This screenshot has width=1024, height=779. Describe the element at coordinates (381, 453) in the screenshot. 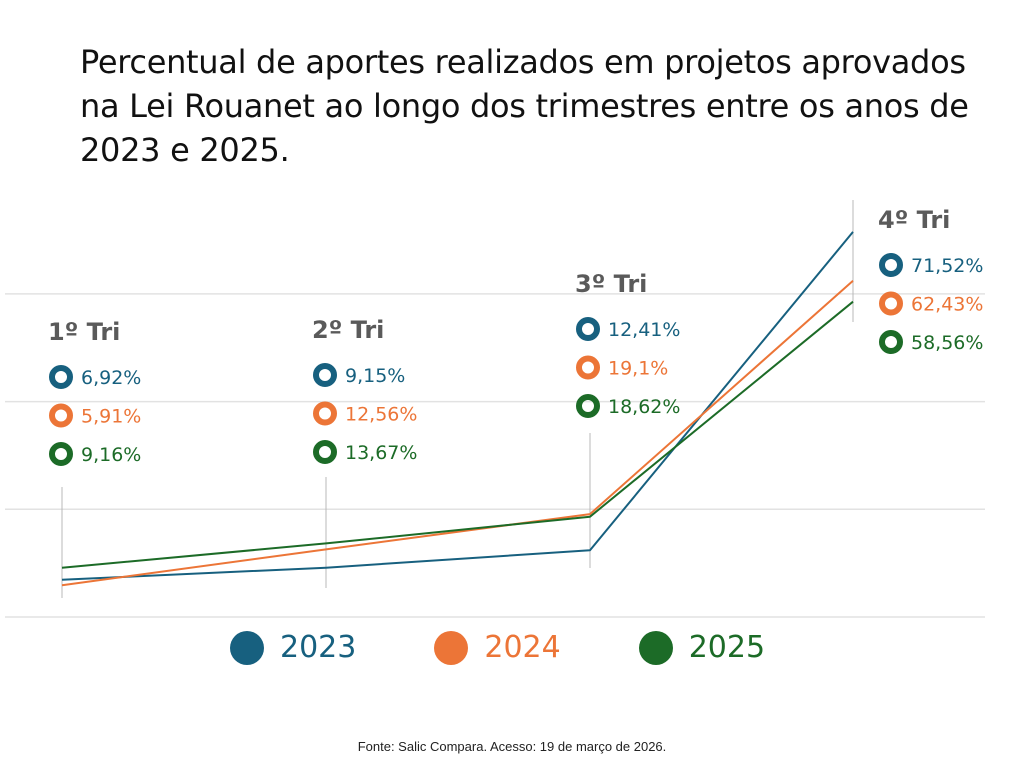

I see `value-label-2025-q2: 13,67%` at that location.